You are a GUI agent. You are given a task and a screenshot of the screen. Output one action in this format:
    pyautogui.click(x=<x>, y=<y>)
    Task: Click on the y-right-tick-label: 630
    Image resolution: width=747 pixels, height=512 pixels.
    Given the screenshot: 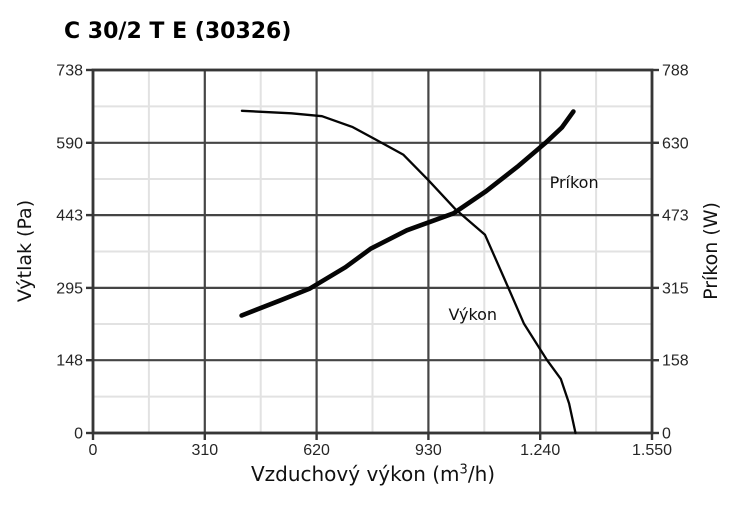 What is the action you would take?
    pyautogui.click(x=675, y=143)
    